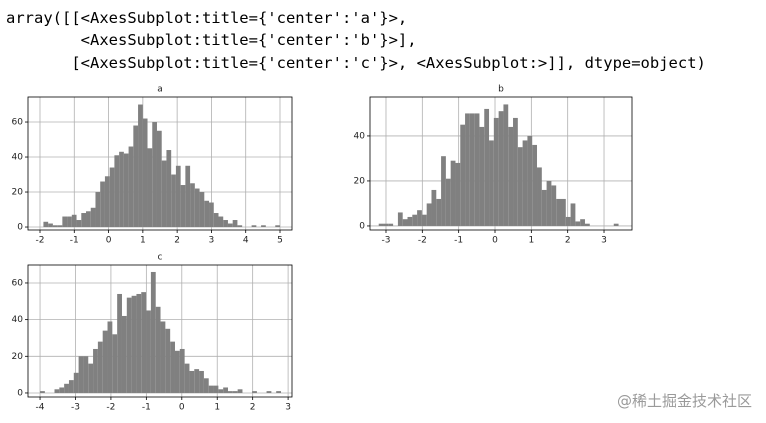 The height and width of the screenshot is (423, 766). I want to click on x-tick-label: 2, so click(253, 408).